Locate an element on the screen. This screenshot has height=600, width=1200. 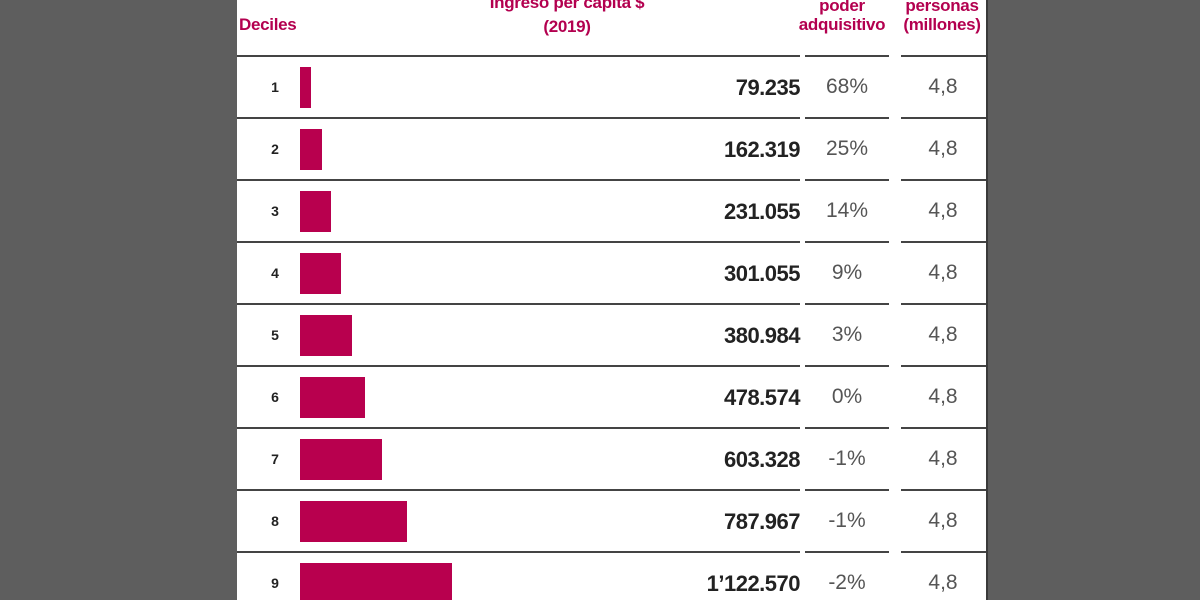
income-value: 231.055 is located at coordinates (762, 211).